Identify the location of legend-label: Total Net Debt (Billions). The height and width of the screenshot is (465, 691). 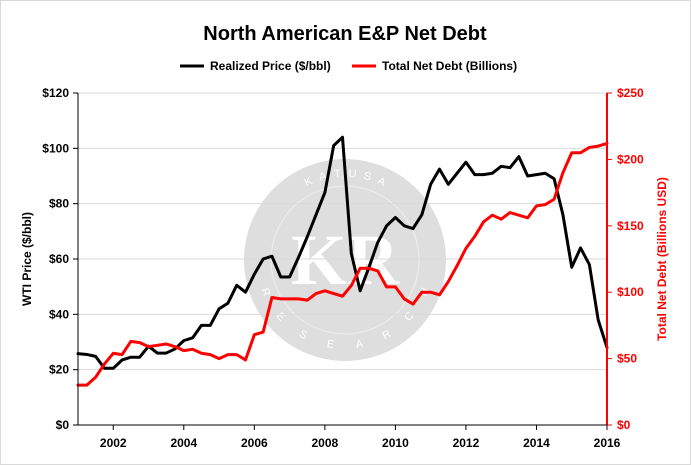
(449, 66).